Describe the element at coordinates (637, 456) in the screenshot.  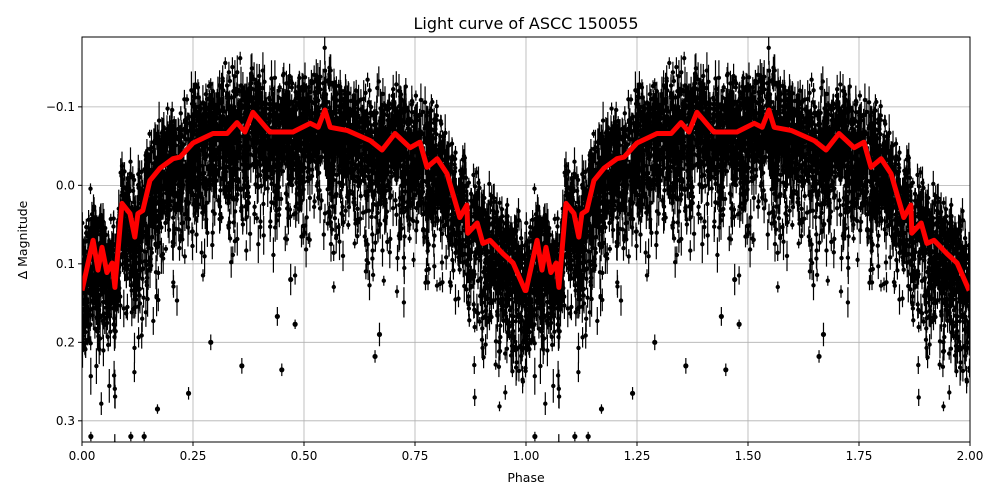
I see `x-tick-label: 1.25` at that location.